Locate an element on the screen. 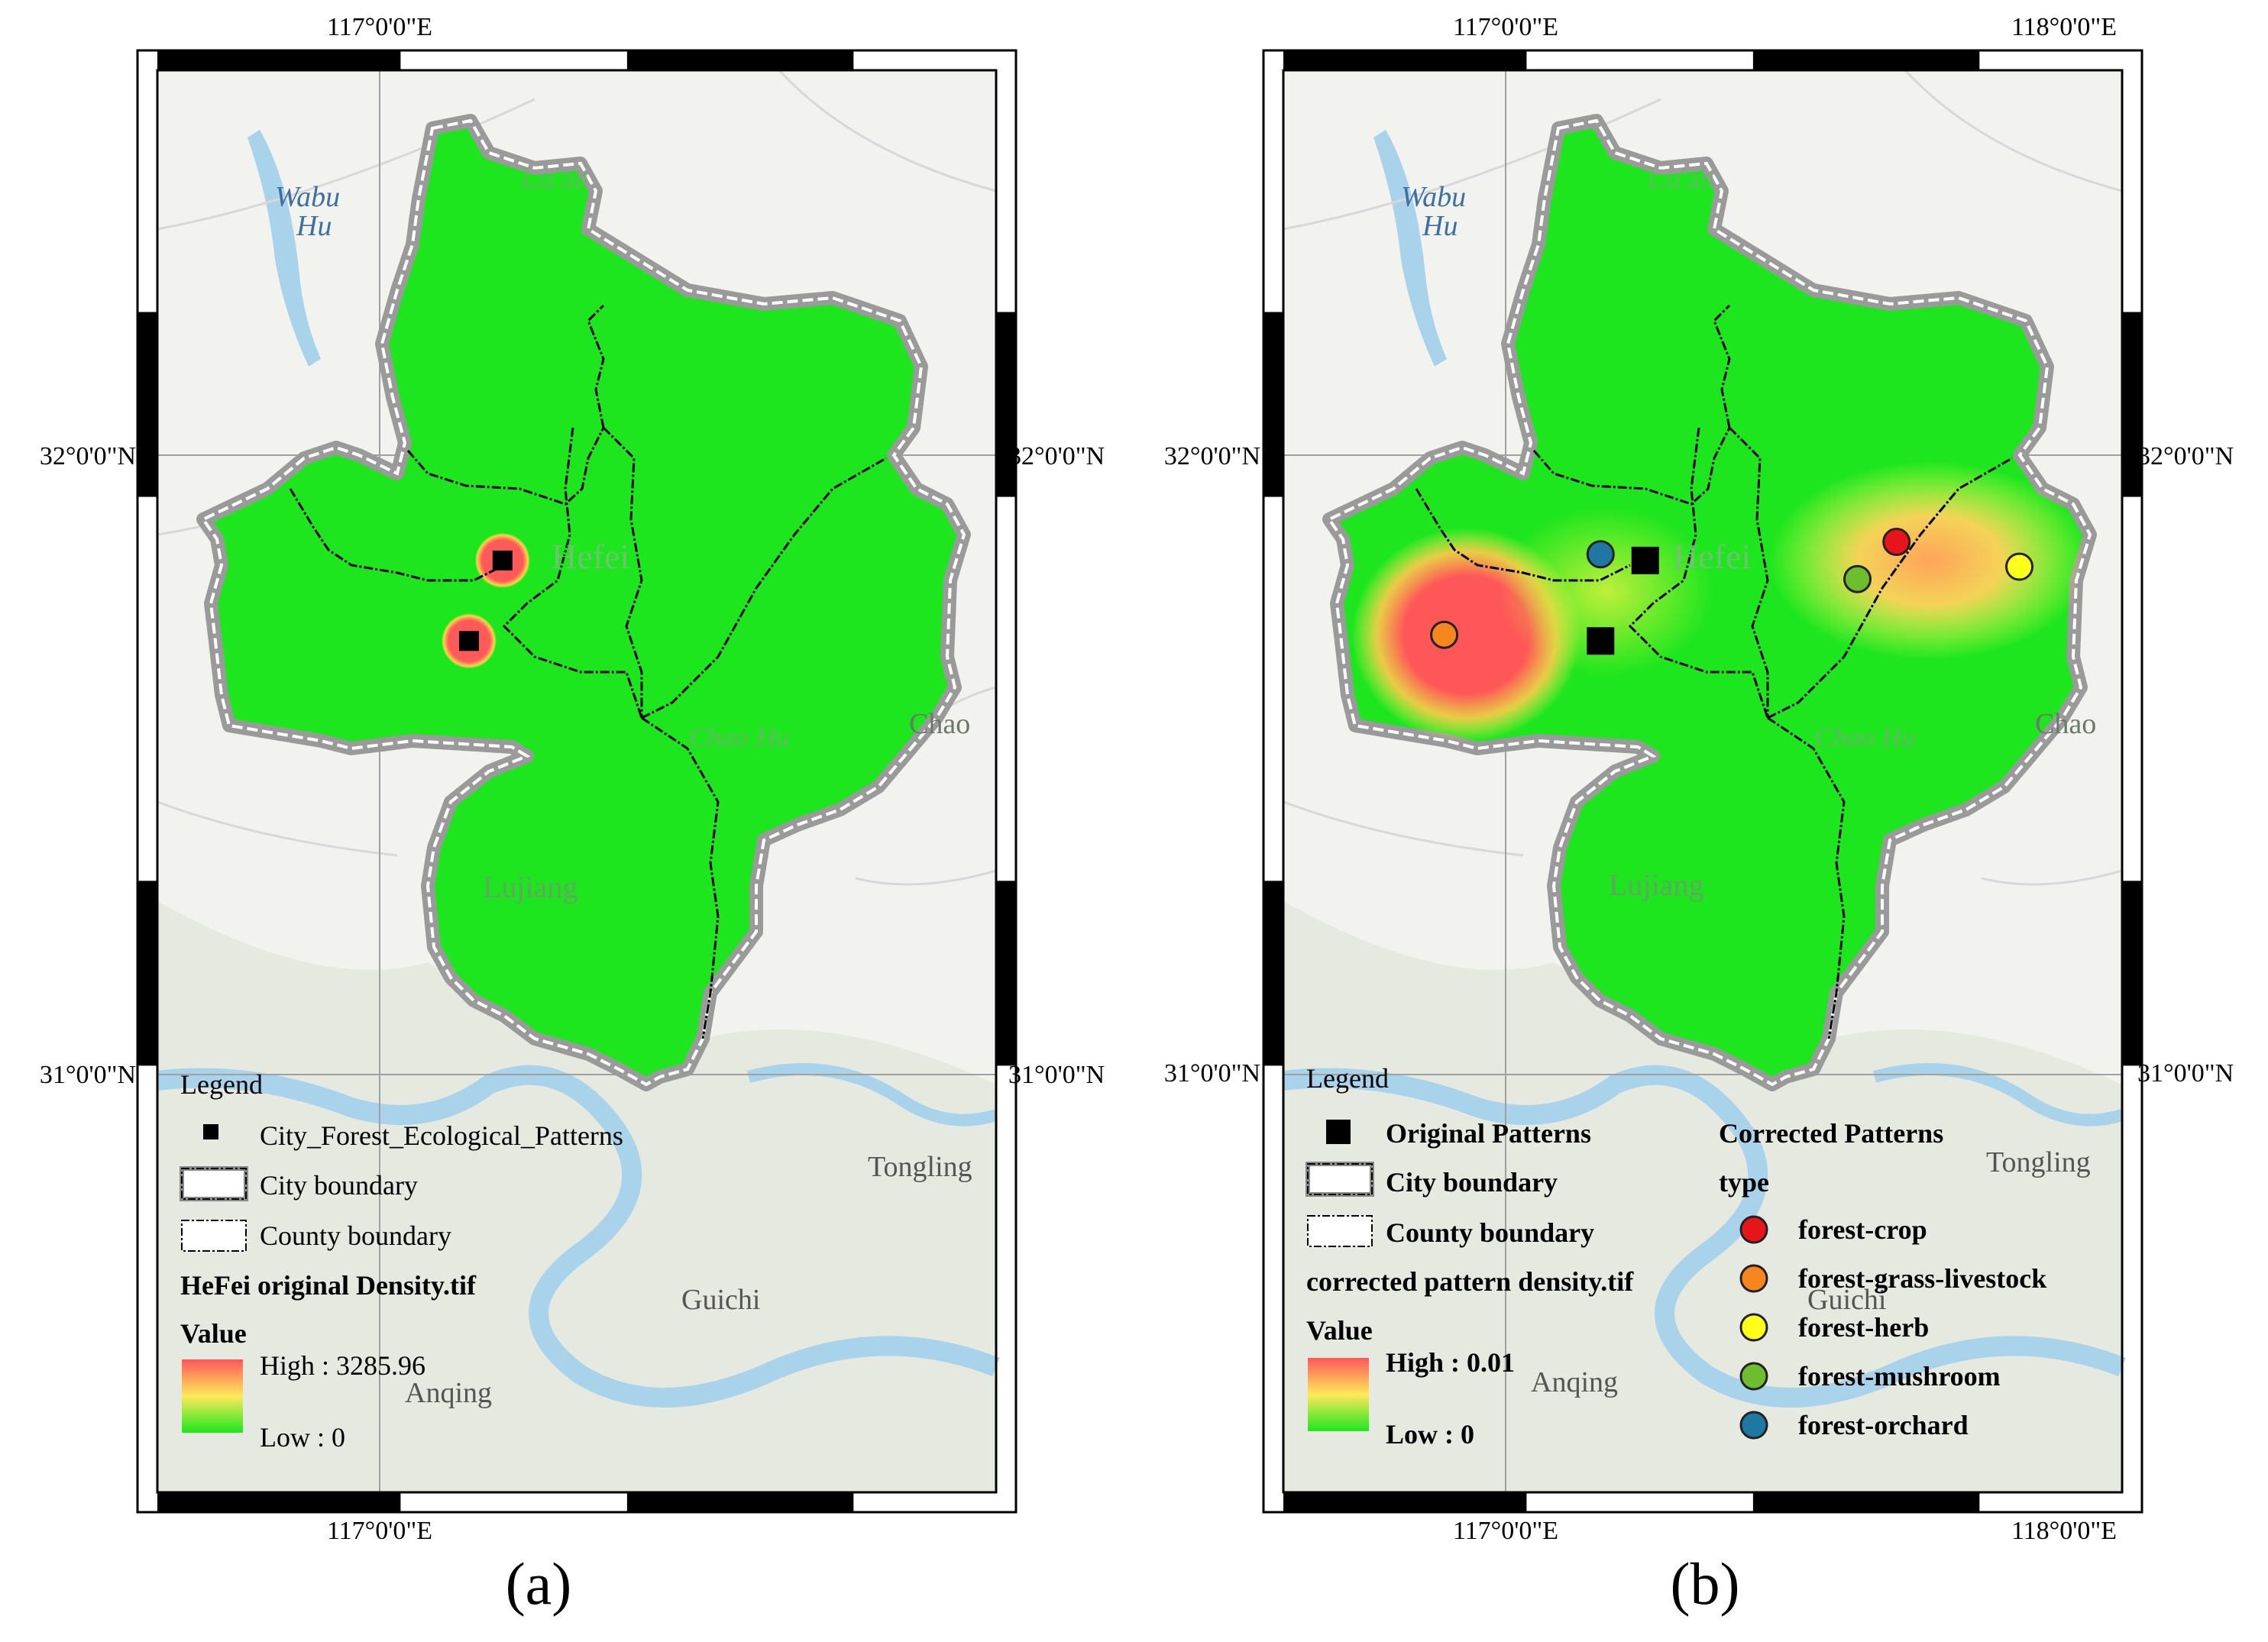 The width and height of the screenshot is (2268, 1642). legend-point-symbol-a is located at coordinates (210, 1131).